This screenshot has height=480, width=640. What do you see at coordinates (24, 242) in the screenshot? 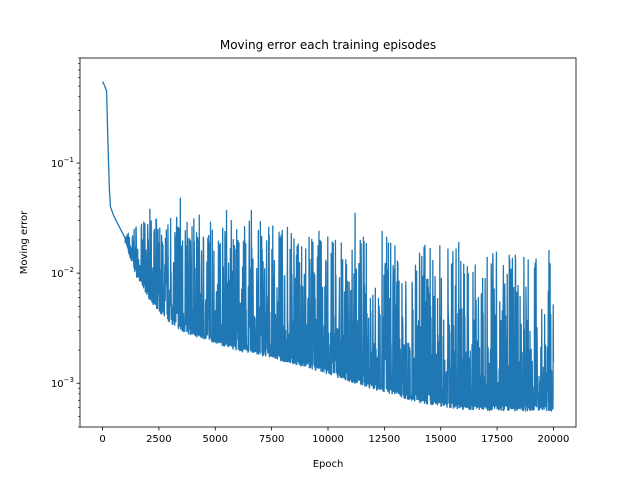
I see `y-axis-label: Moving error` at bounding box center [24, 242].